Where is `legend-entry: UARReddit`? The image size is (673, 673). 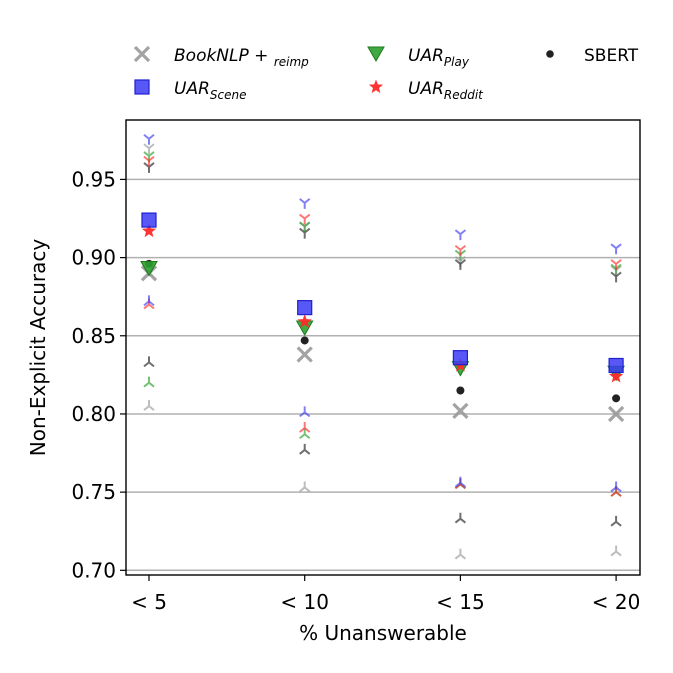
legend-entry: UARReddit is located at coordinates (446, 90).